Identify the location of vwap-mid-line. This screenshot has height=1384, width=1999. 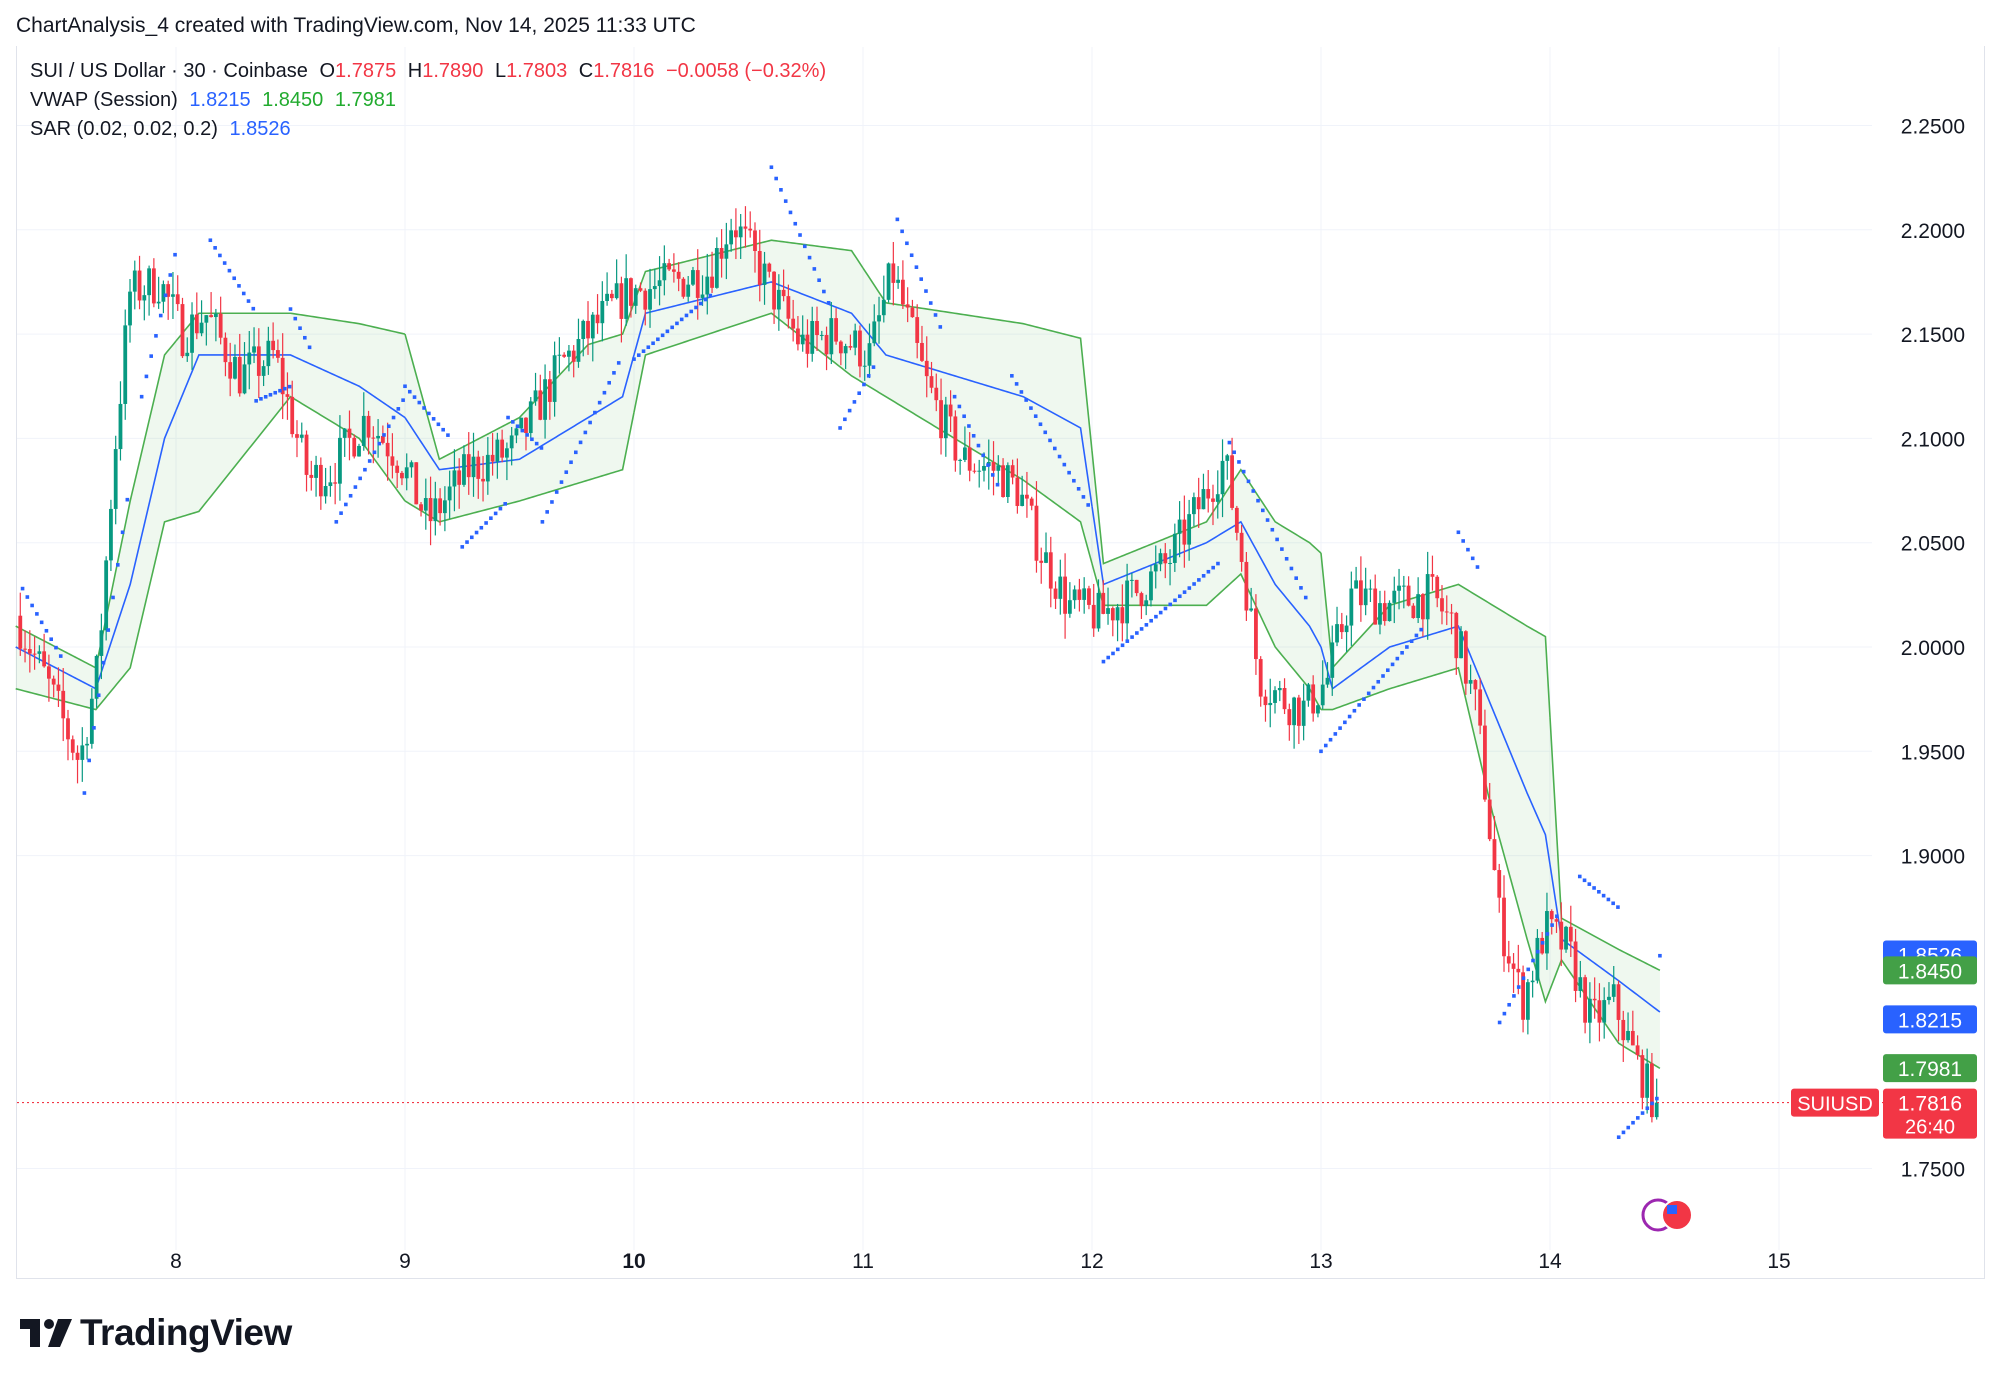
(977, 416).